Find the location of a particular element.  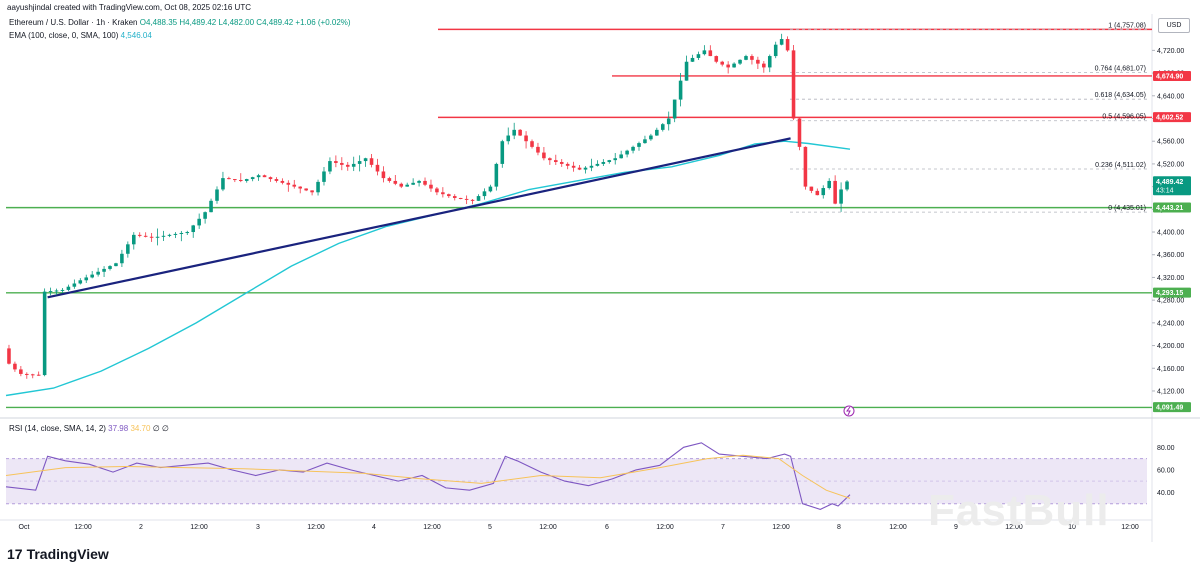

ema-legend: EMA (100, close, 0, SMA, 100) 4,546.04 is located at coordinates (80, 35).